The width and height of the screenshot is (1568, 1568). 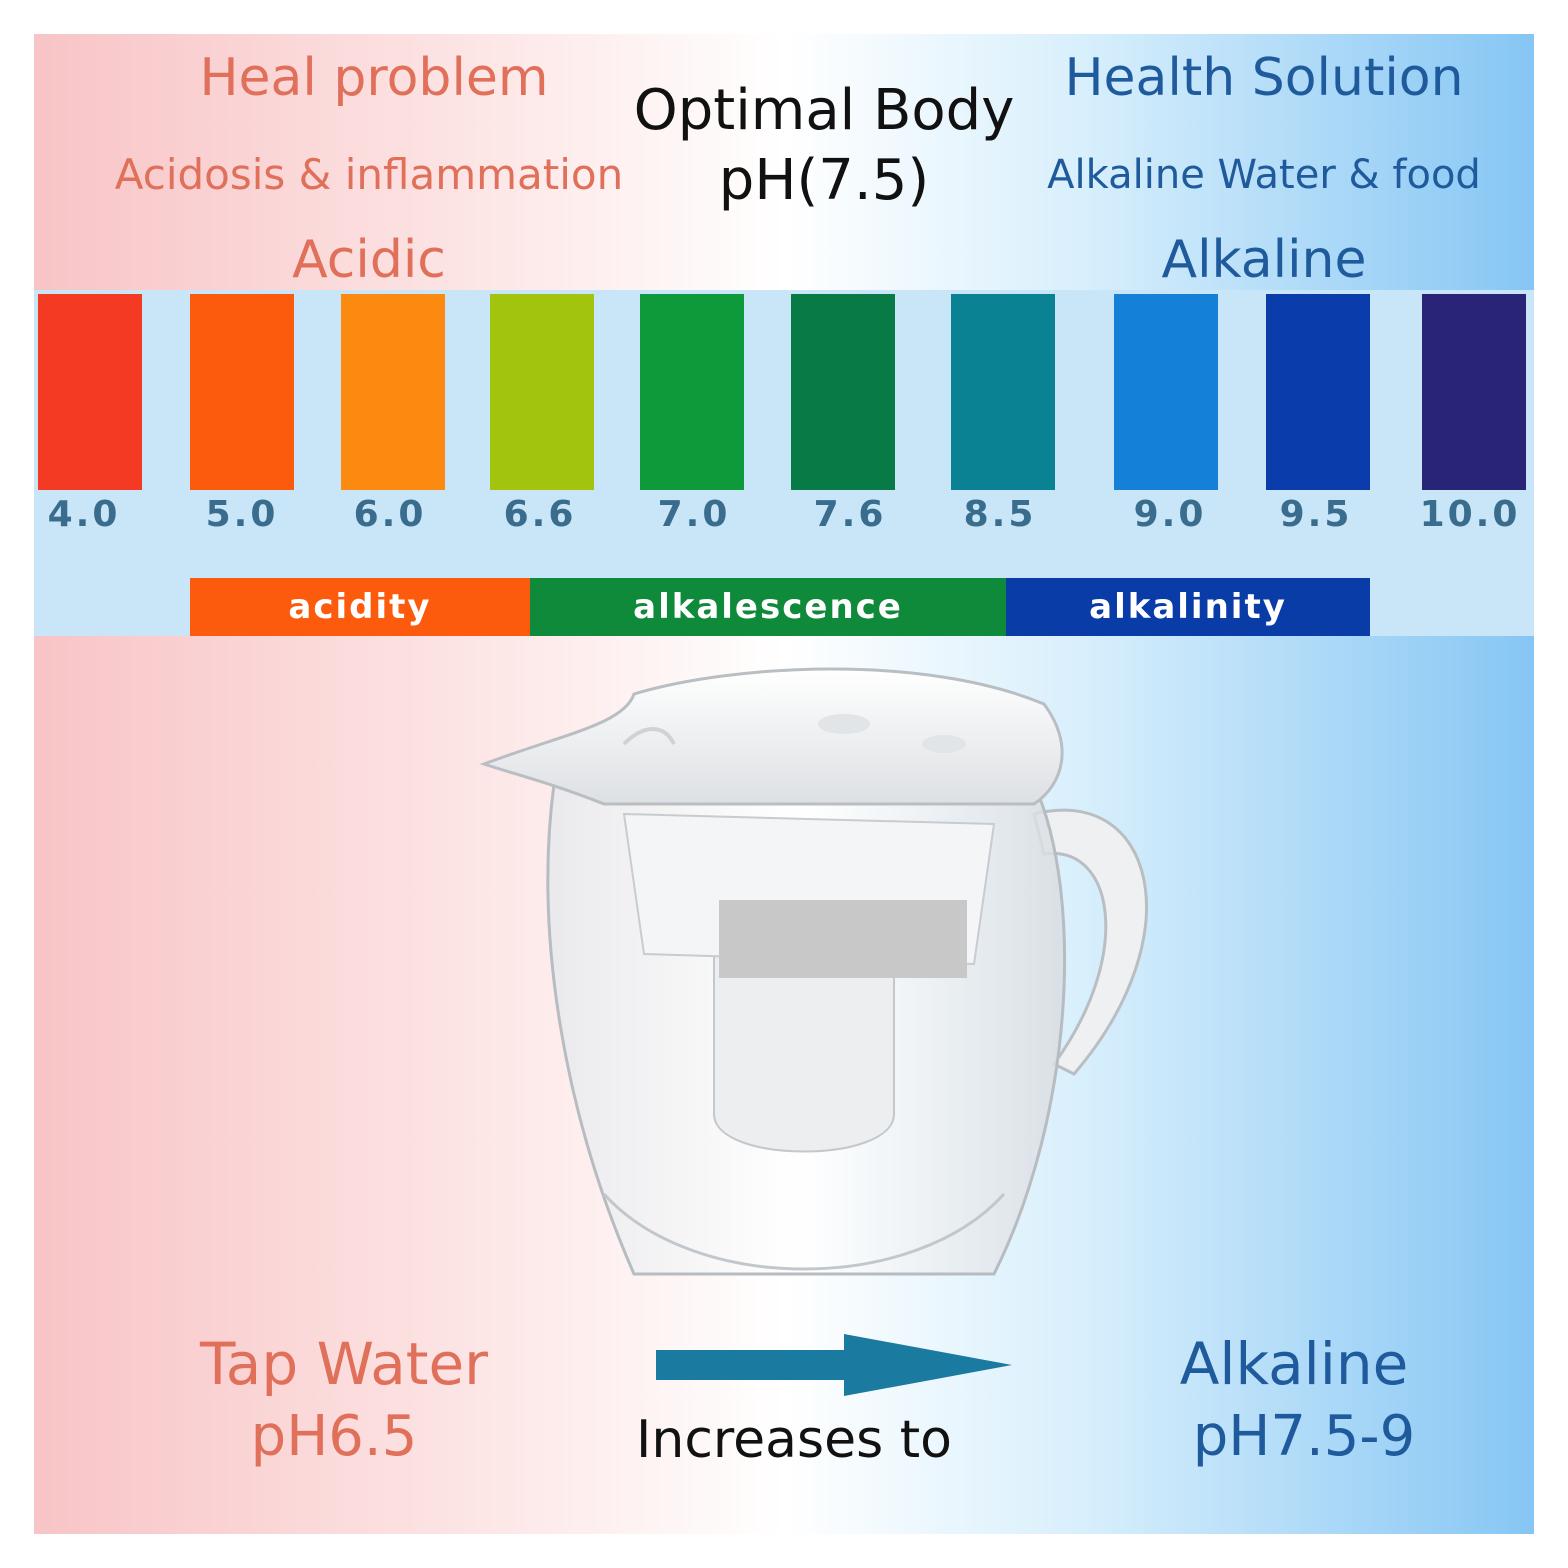 What do you see at coordinates (1470, 514) in the screenshot?
I see `ph-tick-label: 10.0` at bounding box center [1470, 514].